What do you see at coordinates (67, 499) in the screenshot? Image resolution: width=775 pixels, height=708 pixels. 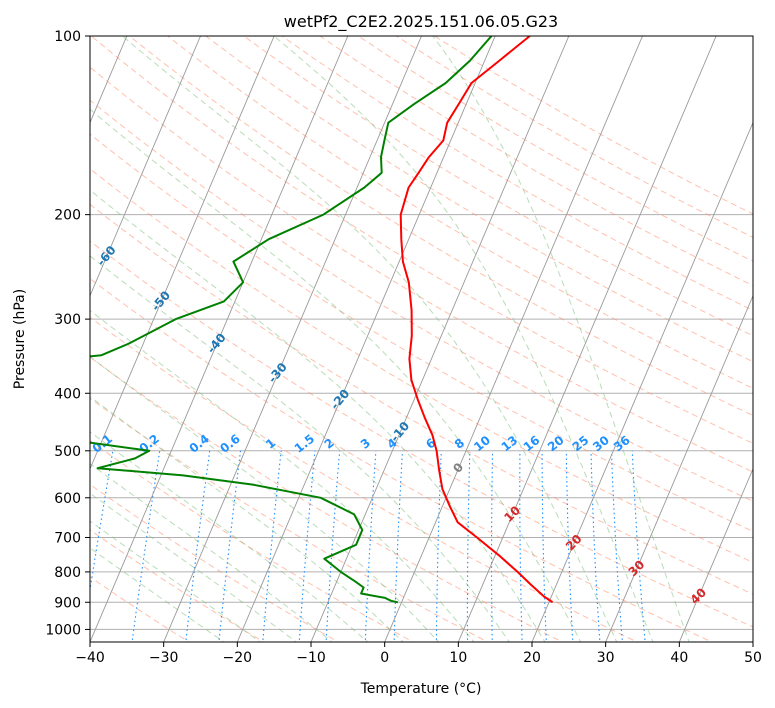 I see `y-tick-label: 600` at bounding box center [67, 499].